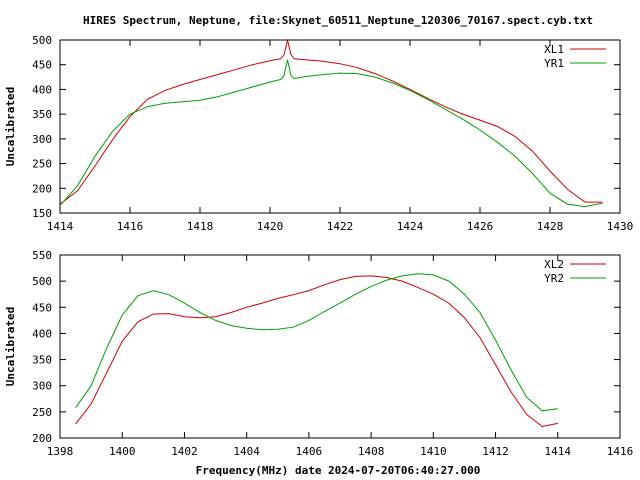 The image size is (640, 480). Describe the element at coordinates (495, 451) in the screenshot. I see `x-tick-label: 1412` at that location.